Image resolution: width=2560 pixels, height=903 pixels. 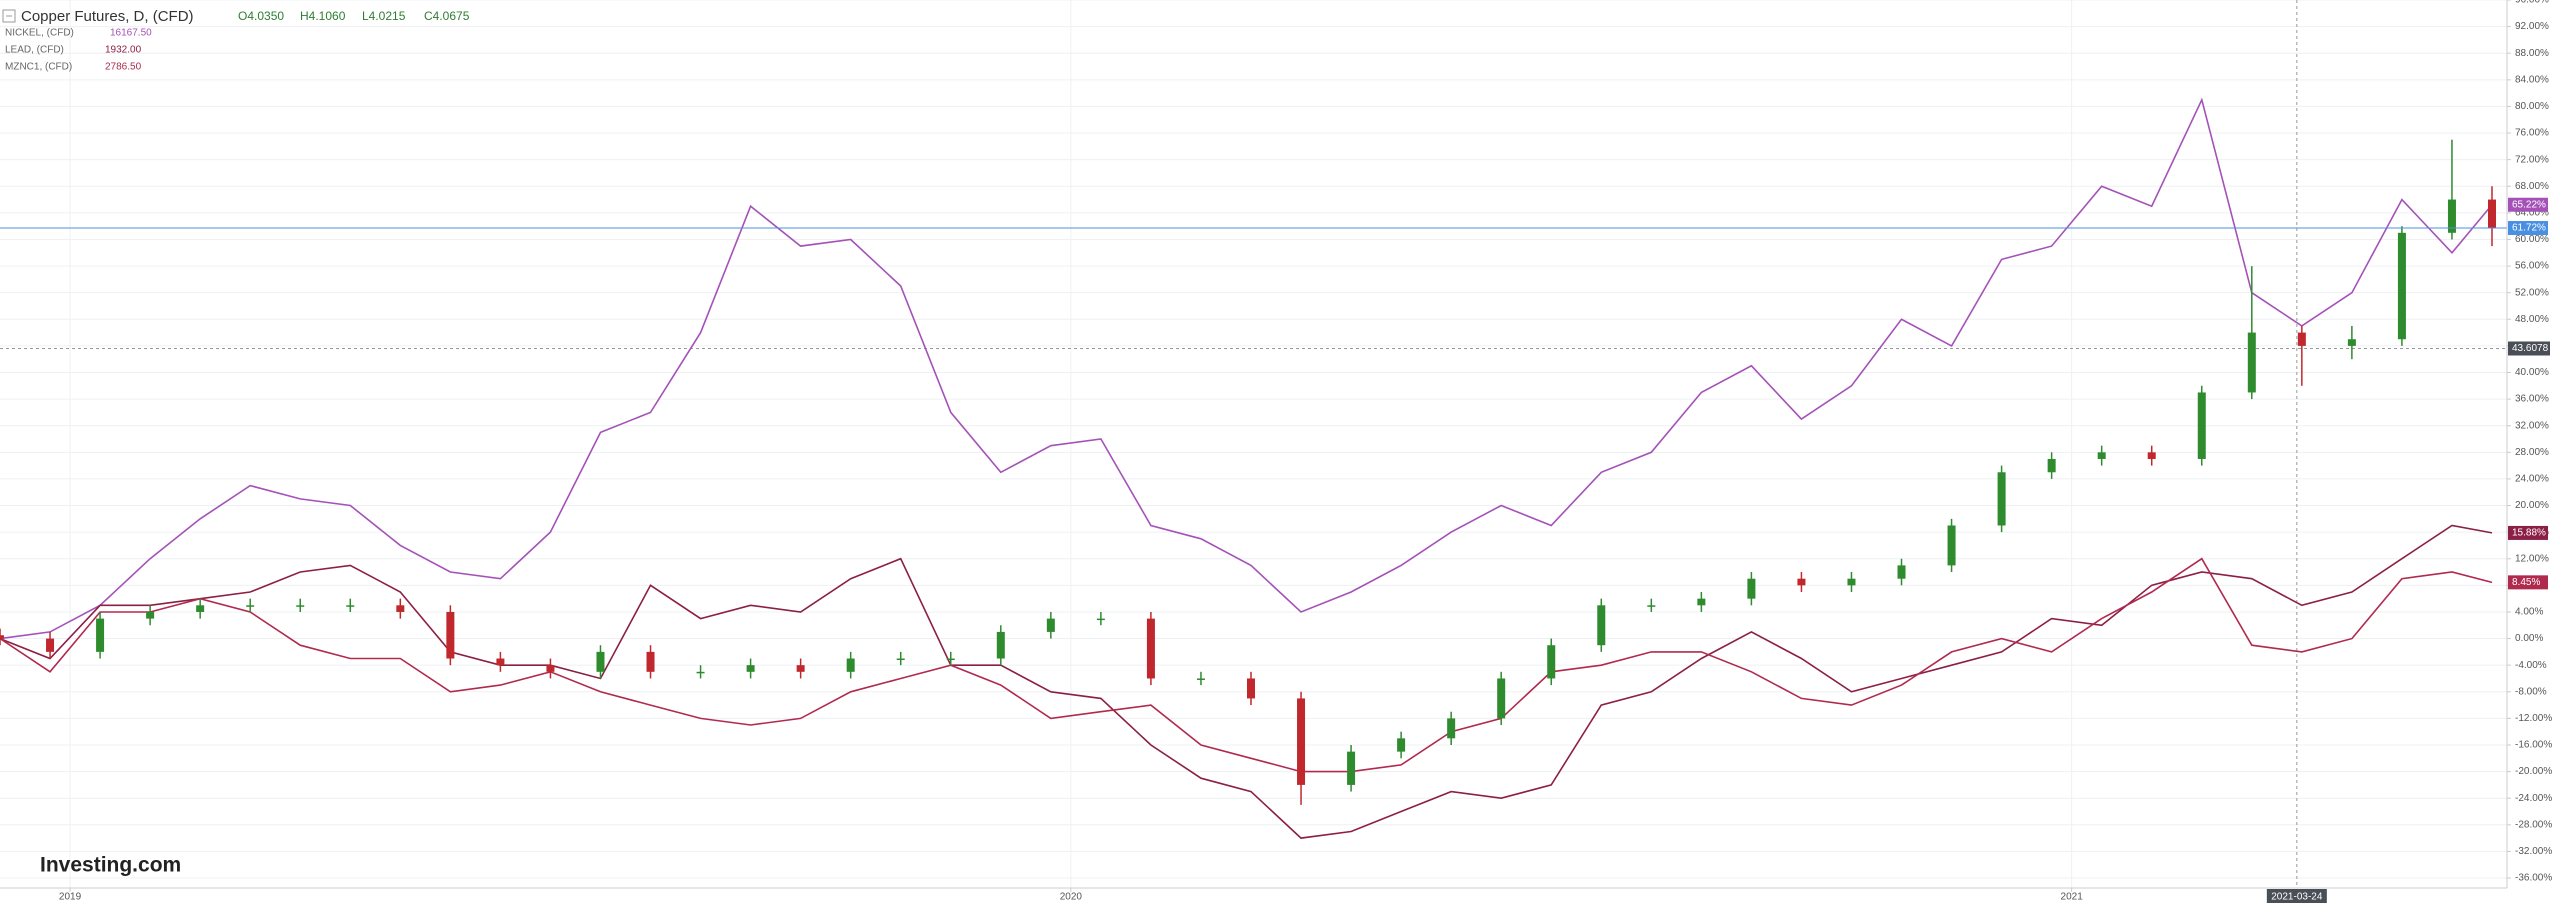 I want to click on y-tick-label: 80.00%, so click(x=2532, y=106).